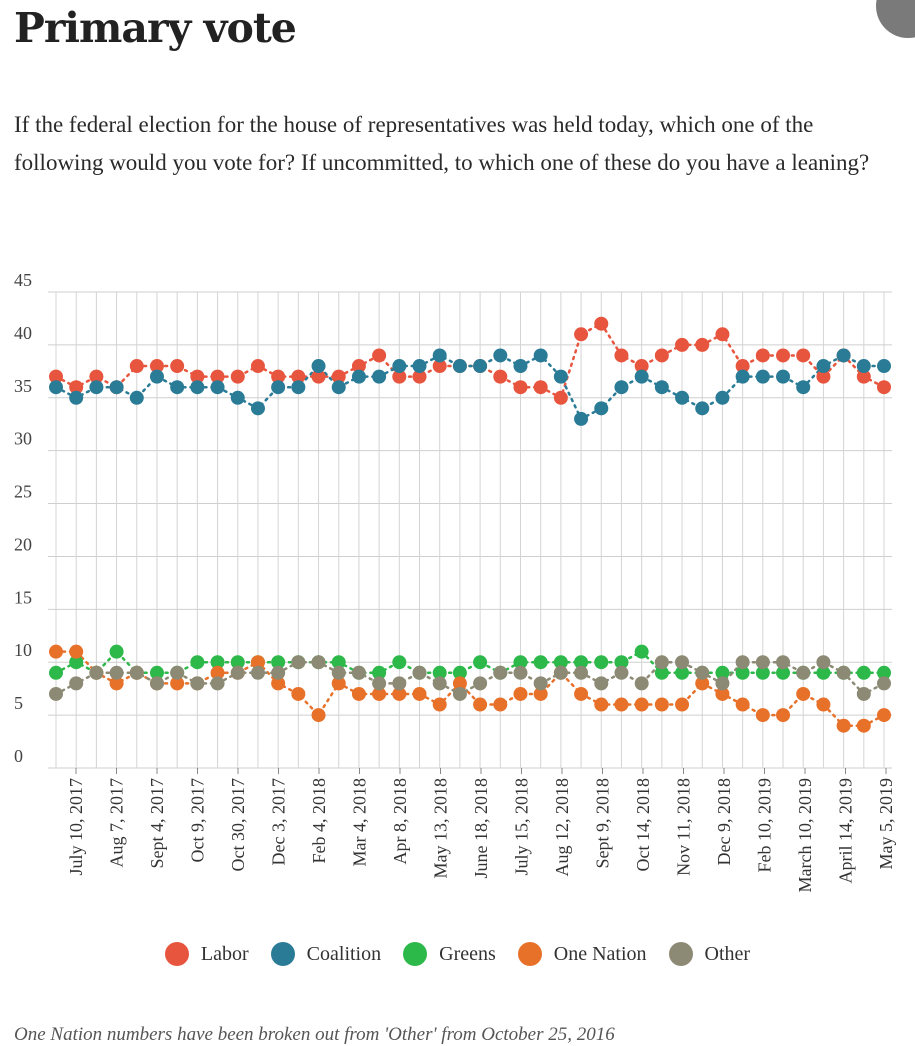 This screenshot has width=915, height=1046. Describe the element at coordinates (198, 820) in the screenshot. I see `x-tick-label: Oct 9, 2017` at that location.